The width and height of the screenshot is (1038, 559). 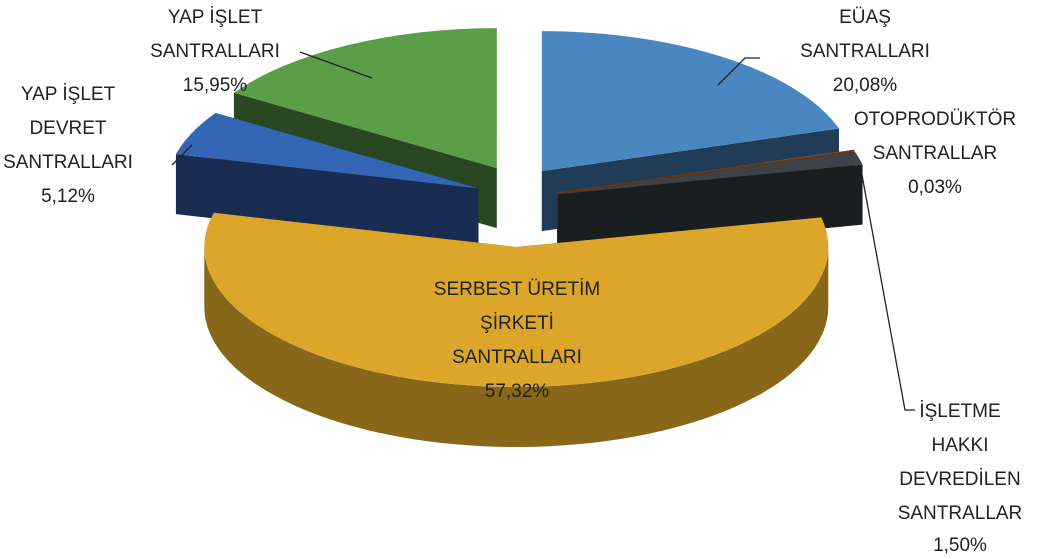 I want to click on value-label: 1,50%, so click(x=960, y=545).